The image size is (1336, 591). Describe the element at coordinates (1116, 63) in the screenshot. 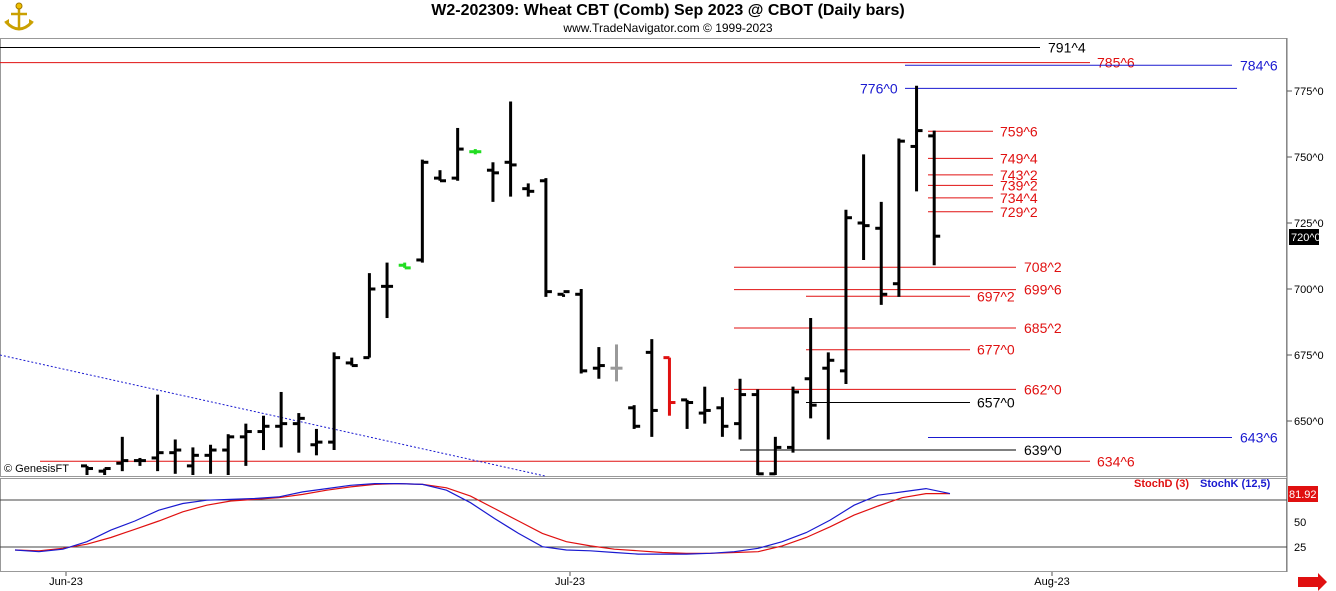

I see `level-label: 785^6` at that location.